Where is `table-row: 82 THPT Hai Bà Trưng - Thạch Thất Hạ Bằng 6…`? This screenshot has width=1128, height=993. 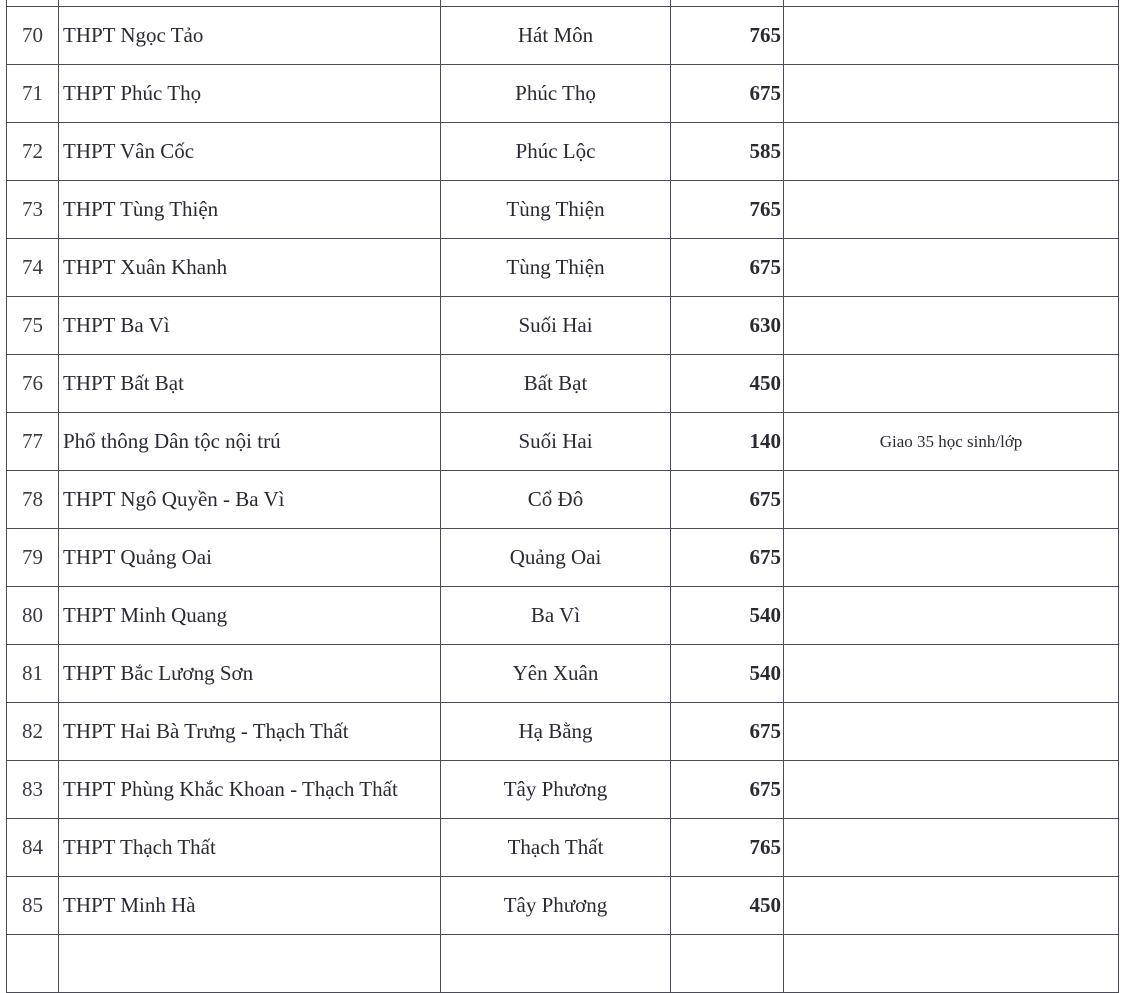 table-row: 82 THPT Hai Bà Trưng - Thạch Thất Hạ Bằng 6… is located at coordinates (562, 731).